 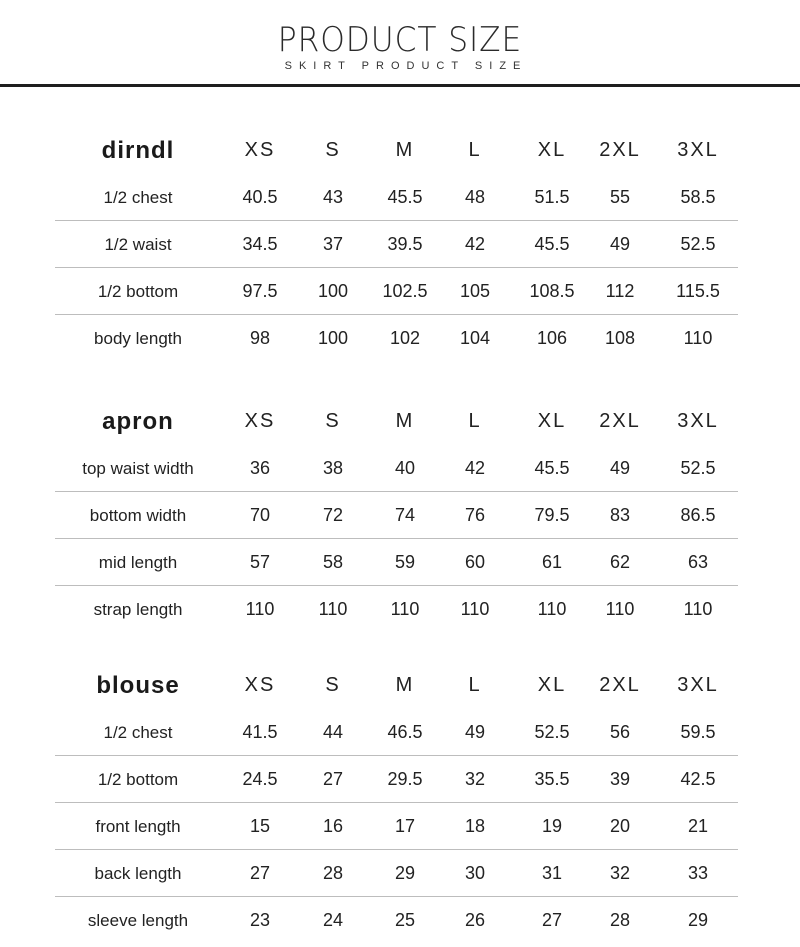 I want to click on measurement-value: 24, so click(x=333, y=920).